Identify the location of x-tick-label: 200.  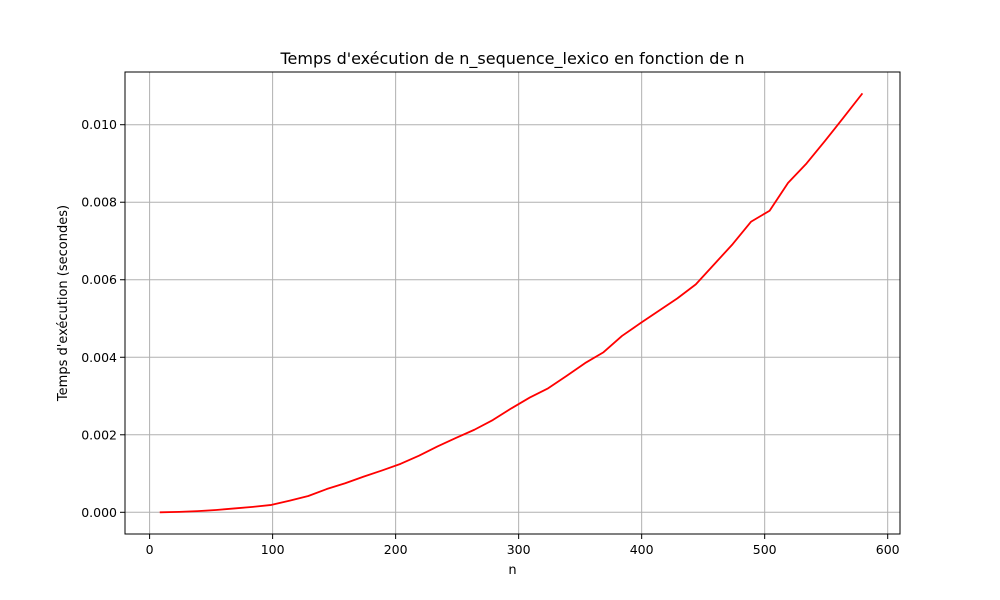
(396, 549).